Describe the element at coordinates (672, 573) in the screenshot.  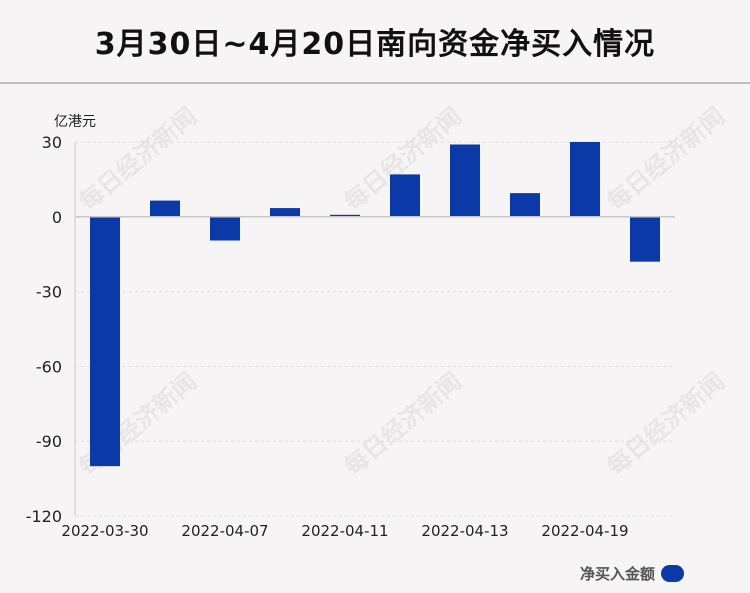
I see `legend-swatch` at that location.